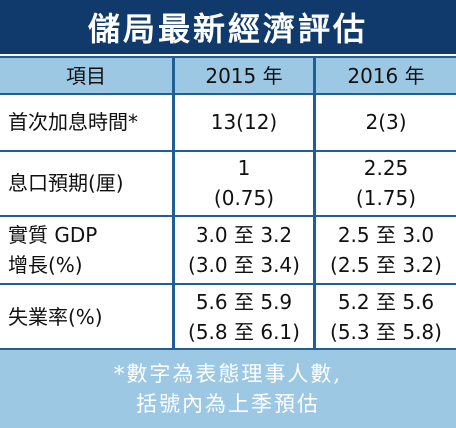 This screenshot has width=456, height=428. What do you see at coordinates (244, 76) in the screenshot?
I see `header-2015: 2015 年` at bounding box center [244, 76].